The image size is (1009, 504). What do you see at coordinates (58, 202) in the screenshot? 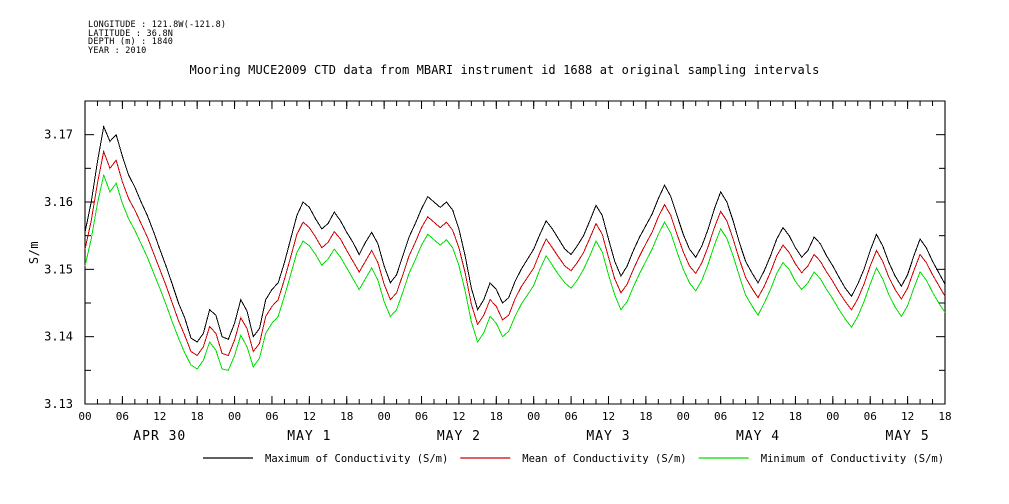
I see `y-tick-label: 3.16` at bounding box center [58, 202].